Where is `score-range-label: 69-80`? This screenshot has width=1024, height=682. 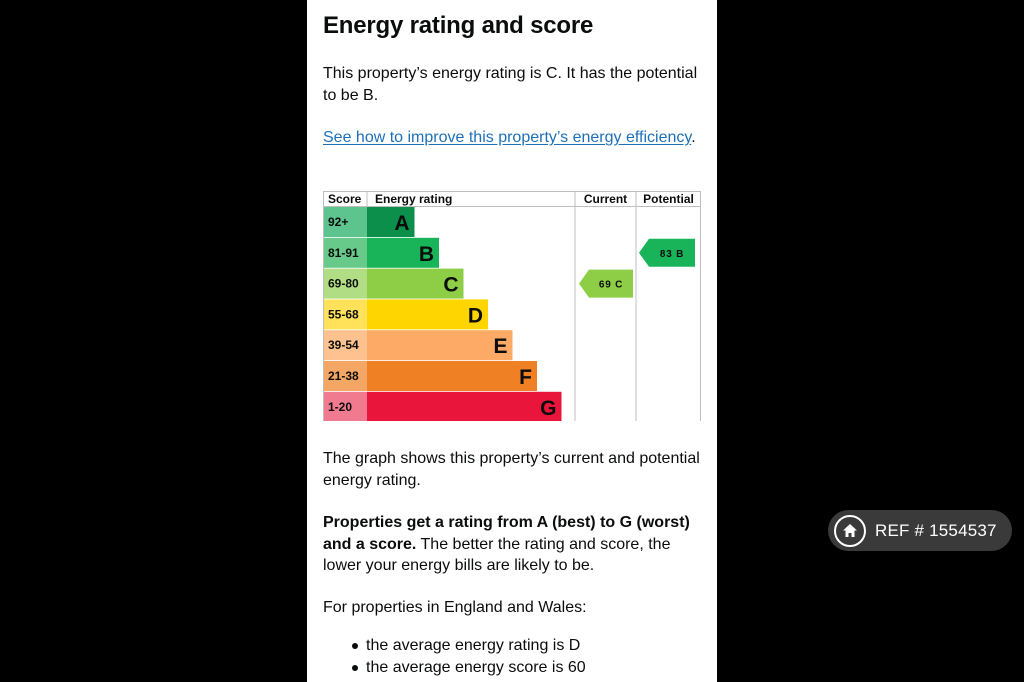 score-range-label: 69-80 is located at coordinates (343, 284).